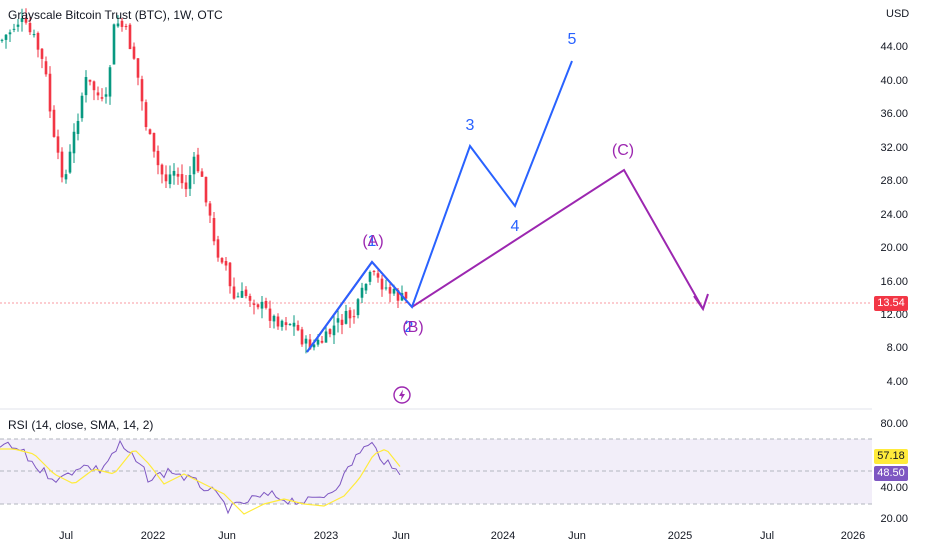  What do you see at coordinates (470, 125) in the screenshot?
I see `wave-label-3: 3` at bounding box center [470, 125].